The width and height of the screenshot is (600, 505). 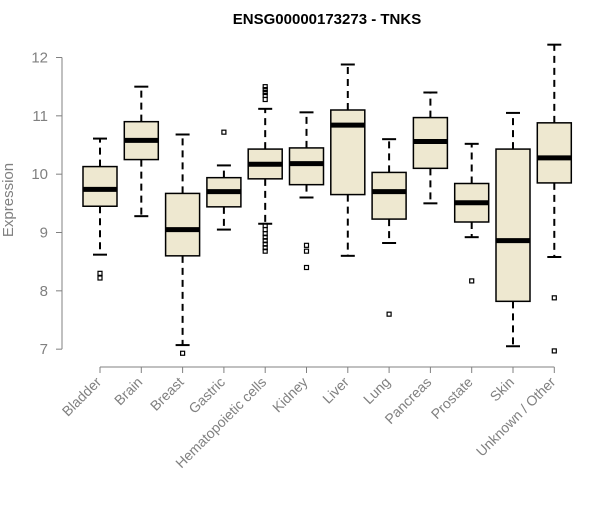 I want to click on x-tick-label: Breast, so click(x=167, y=394).